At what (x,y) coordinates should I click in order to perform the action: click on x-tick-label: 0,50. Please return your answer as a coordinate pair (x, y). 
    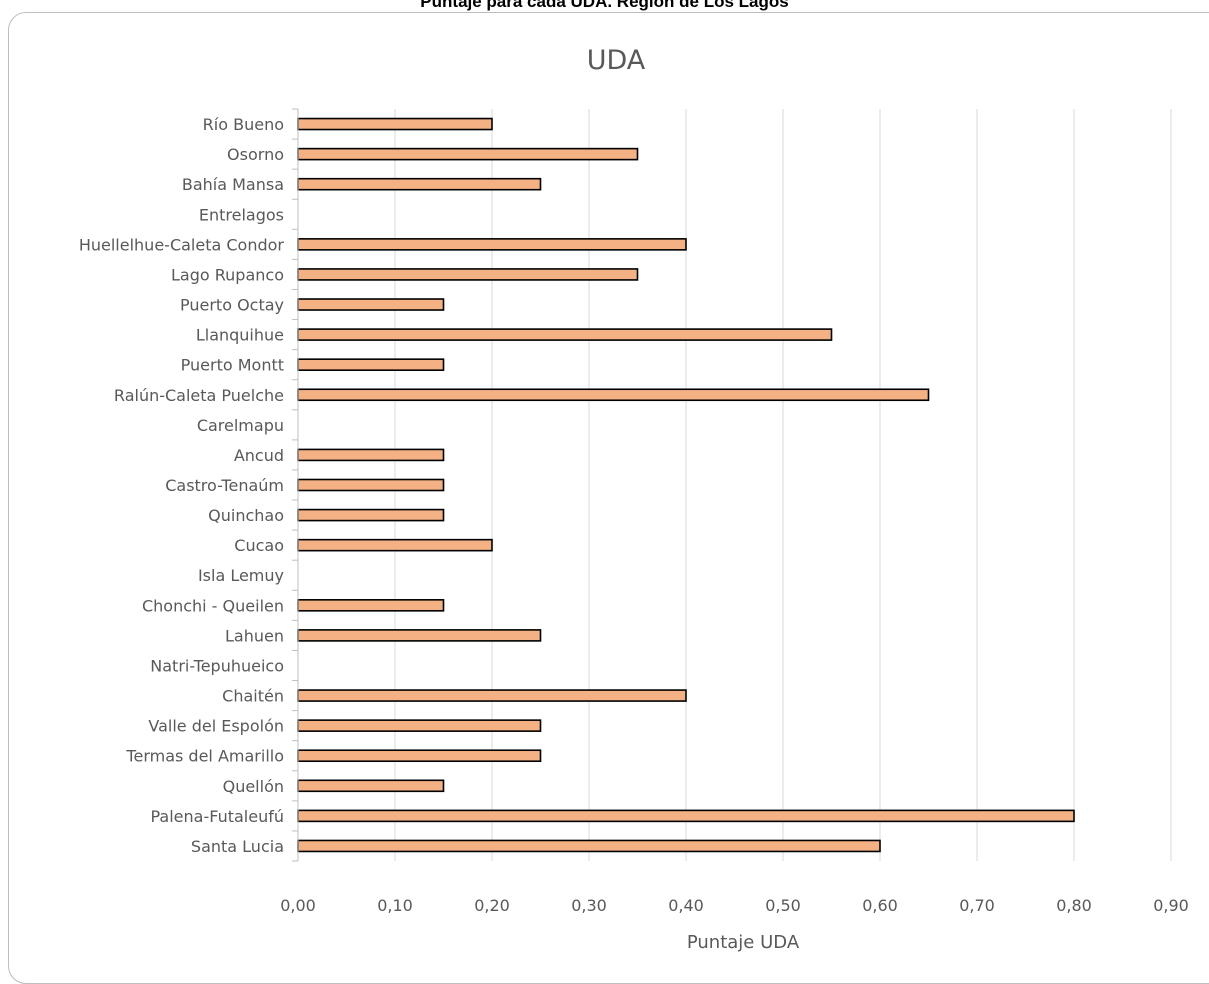
    Looking at the image, I should click on (783, 905).